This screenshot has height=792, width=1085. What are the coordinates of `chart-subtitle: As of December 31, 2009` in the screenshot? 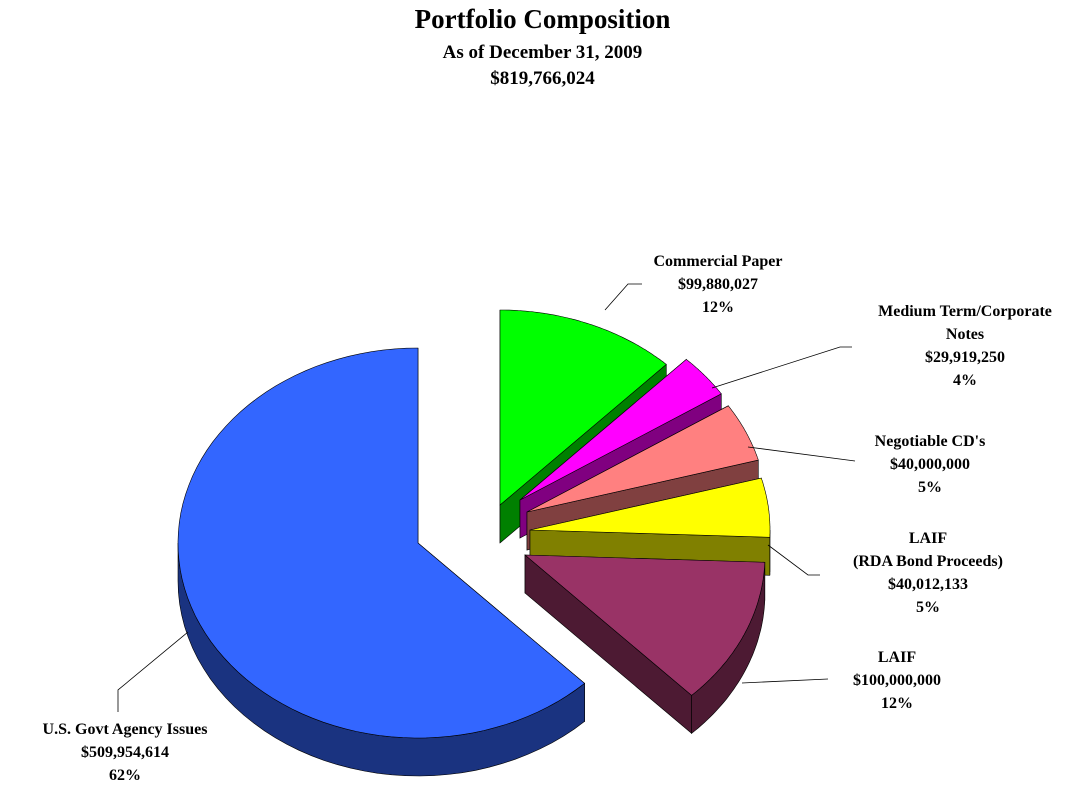 It's located at (542, 52).